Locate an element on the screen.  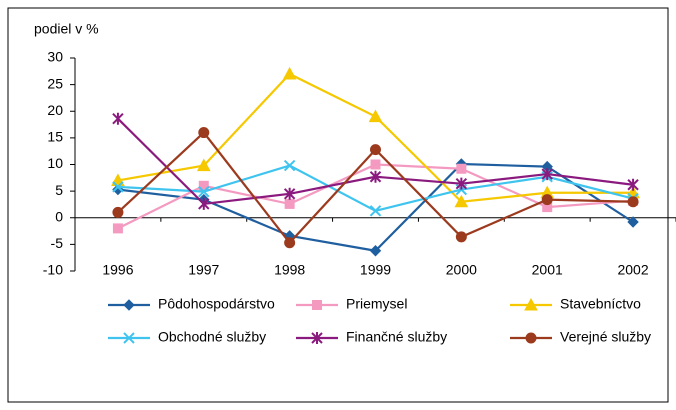
y-tick-label: 10 is located at coordinates (55, 163).